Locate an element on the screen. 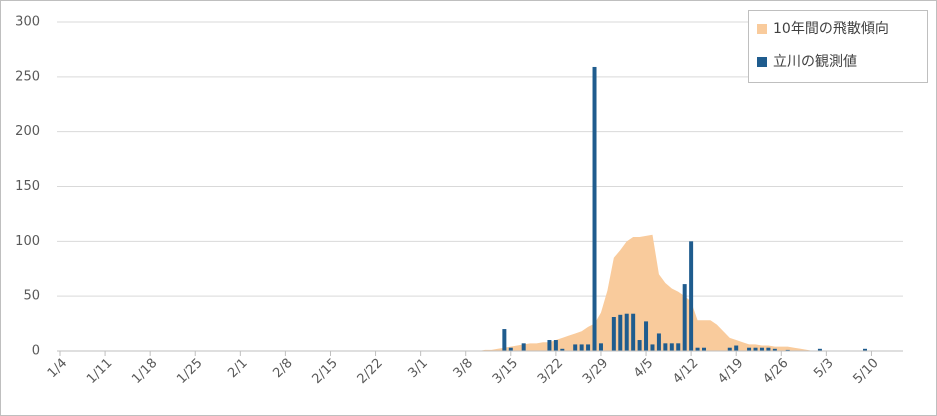 Image resolution: width=937 pixels, height=416 pixels. y-tick-label: 150 is located at coordinates (27, 186).